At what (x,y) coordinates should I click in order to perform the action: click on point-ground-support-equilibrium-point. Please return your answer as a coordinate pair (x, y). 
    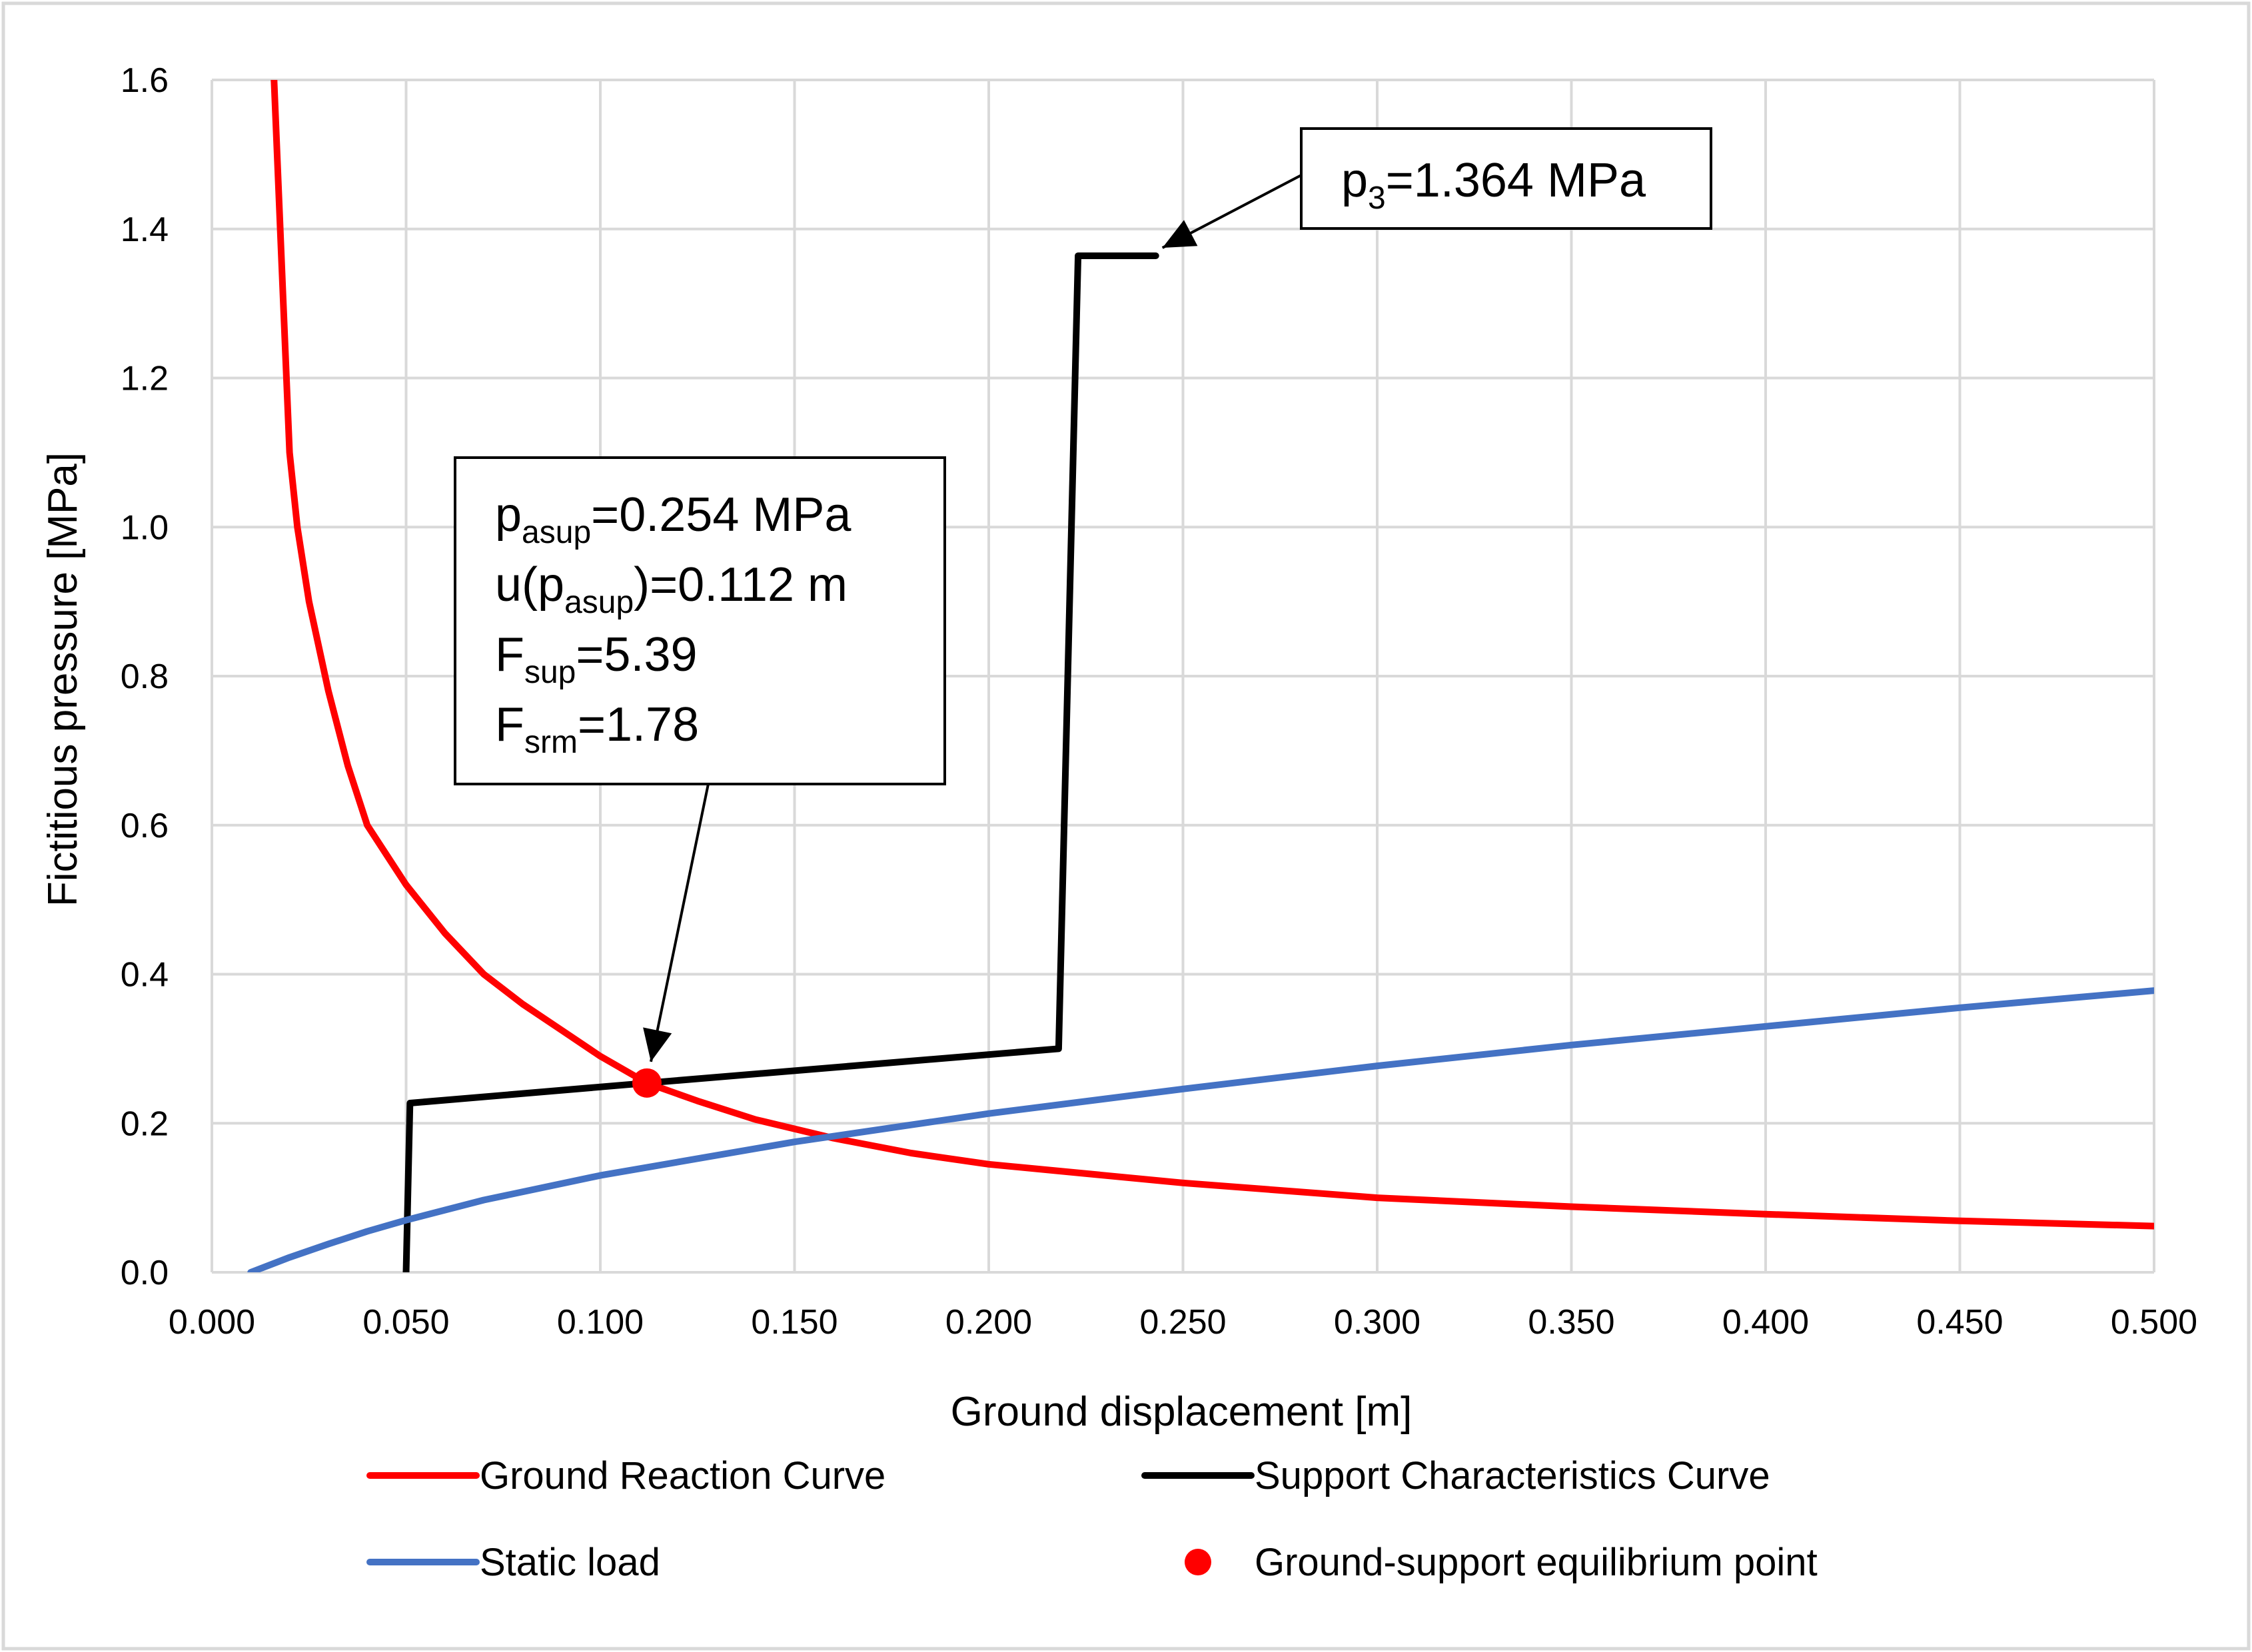
    Looking at the image, I should click on (647, 1083).